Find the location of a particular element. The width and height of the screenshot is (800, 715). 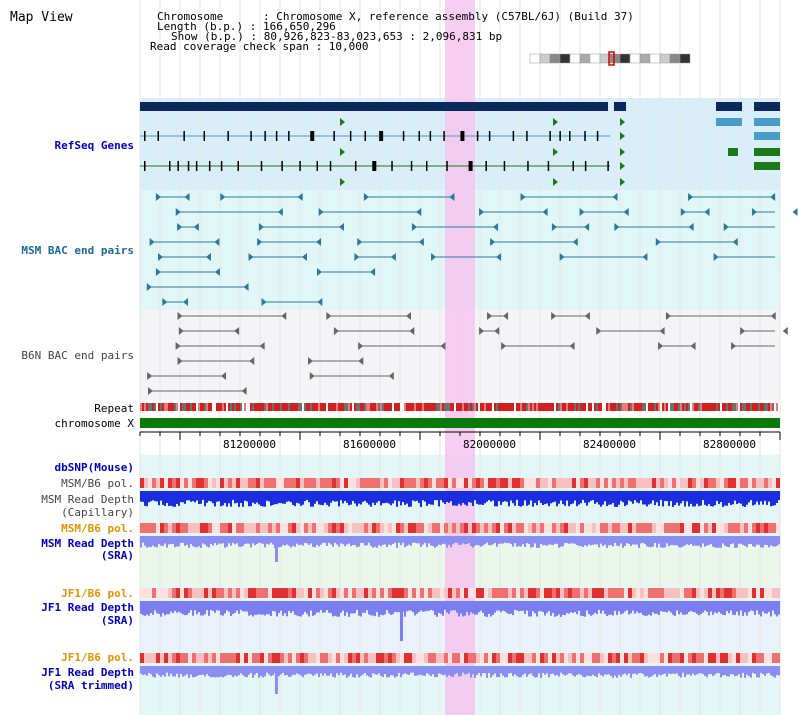

track-label-msm-b6-pol-1: MSM/B6 pol. is located at coordinates (97, 483).